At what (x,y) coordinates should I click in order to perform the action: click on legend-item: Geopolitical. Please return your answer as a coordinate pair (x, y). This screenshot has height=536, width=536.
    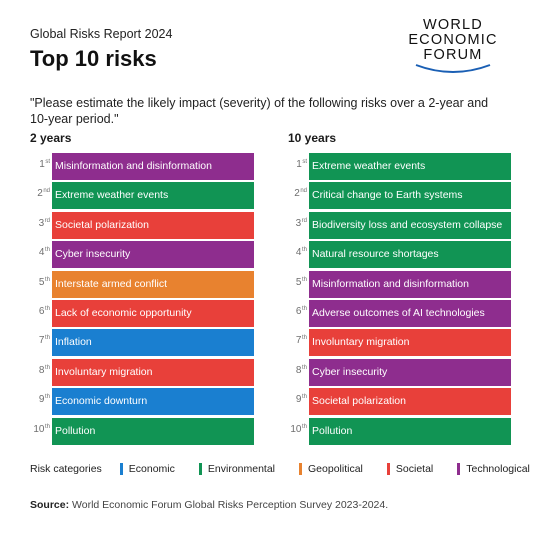
    Looking at the image, I should click on (331, 469).